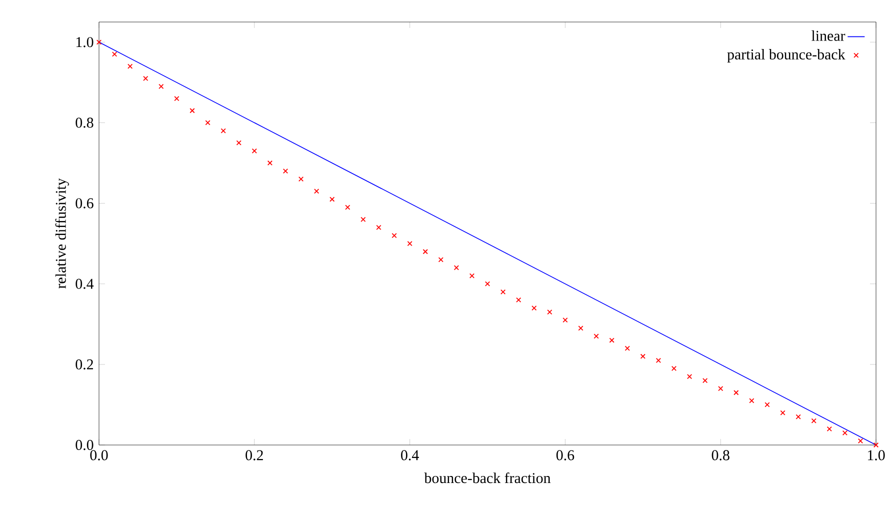 This screenshot has width=891, height=521. What do you see at coordinates (721, 455) in the screenshot?
I see `x-tick-label: 0.8` at bounding box center [721, 455].